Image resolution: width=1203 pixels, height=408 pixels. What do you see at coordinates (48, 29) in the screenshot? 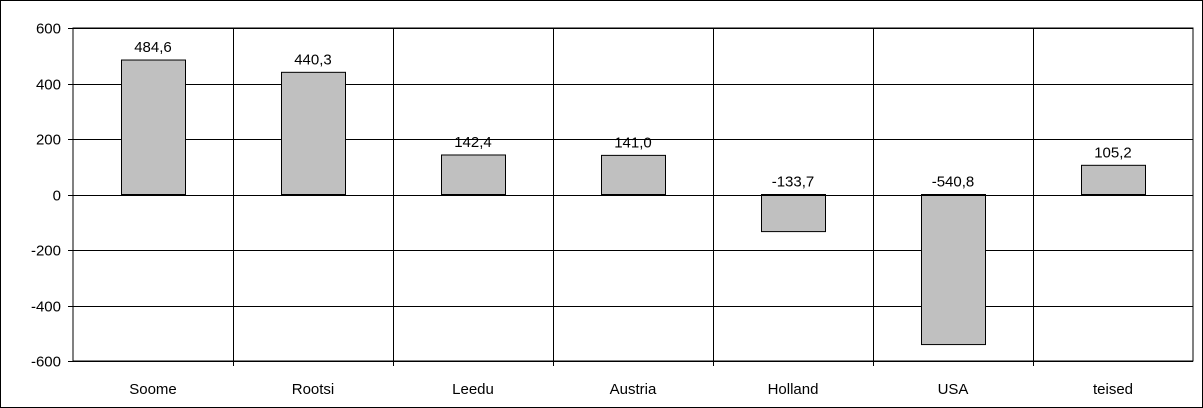
I see `y-tick-label: 600` at bounding box center [48, 29].